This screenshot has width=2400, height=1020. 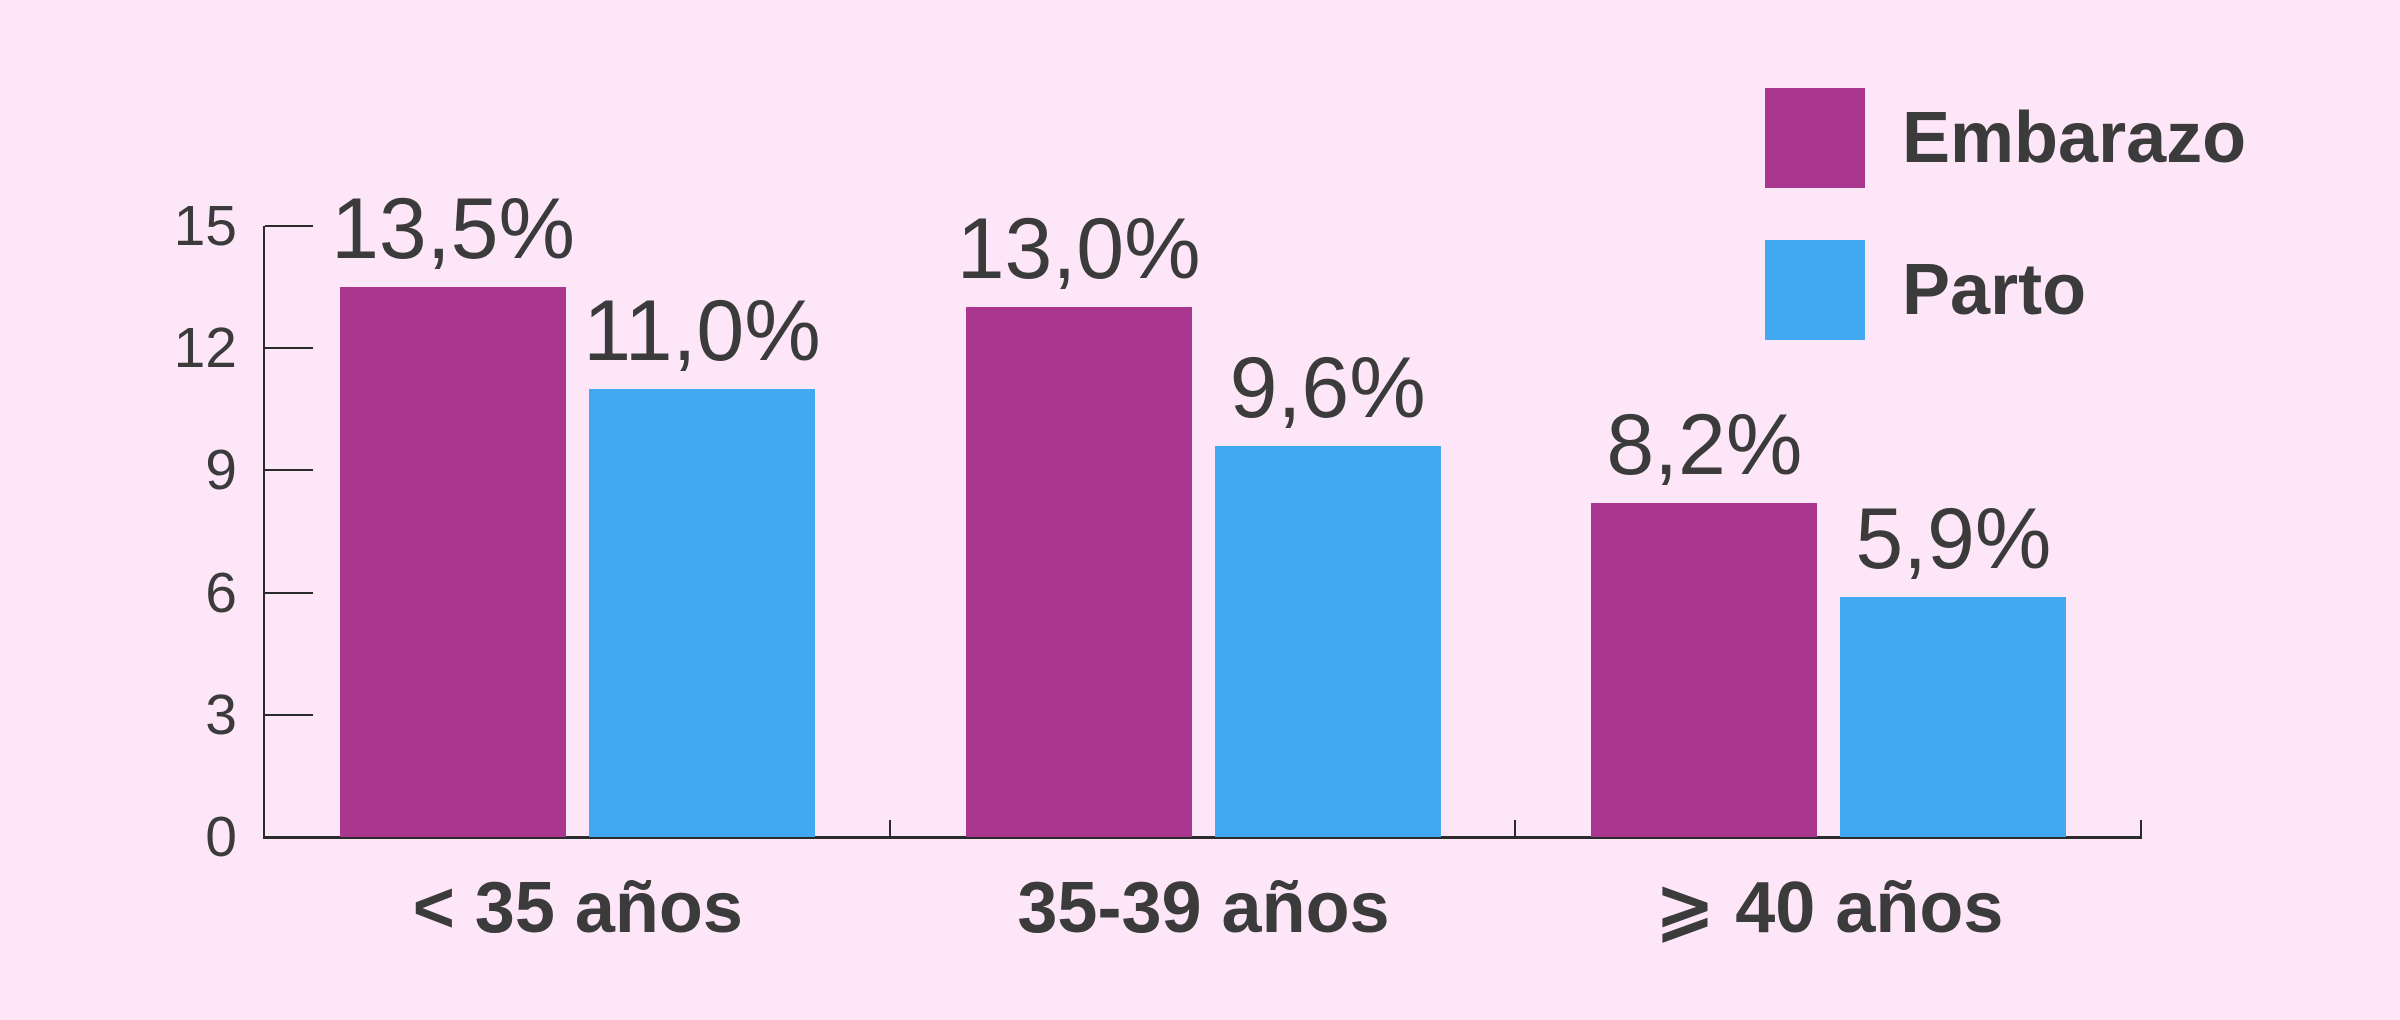 What do you see at coordinates (1815, 138) in the screenshot?
I see `legend-swatch-embarazo` at bounding box center [1815, 138].